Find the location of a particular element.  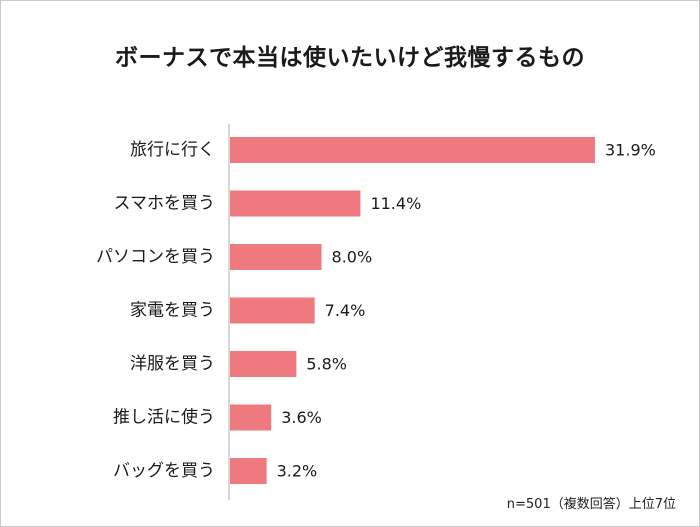

data-label: 31.9% is located at coordinates (630, 150).